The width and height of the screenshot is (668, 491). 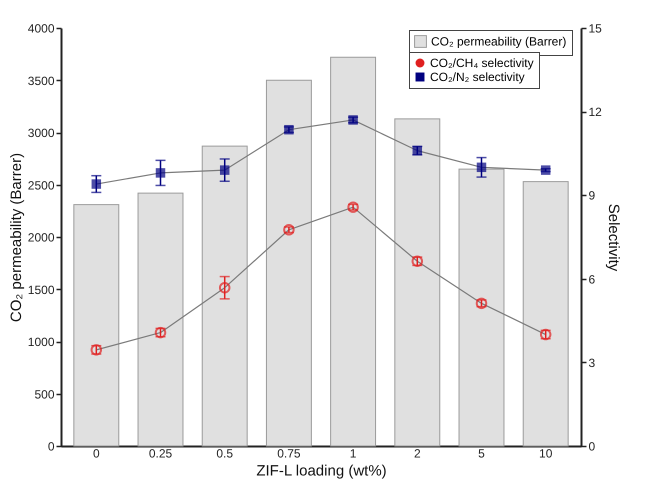 What do you see at coordinates (41, 185) in the screenshot?
I see `y-tick-label: 2500` at bounding box center [41, 185].